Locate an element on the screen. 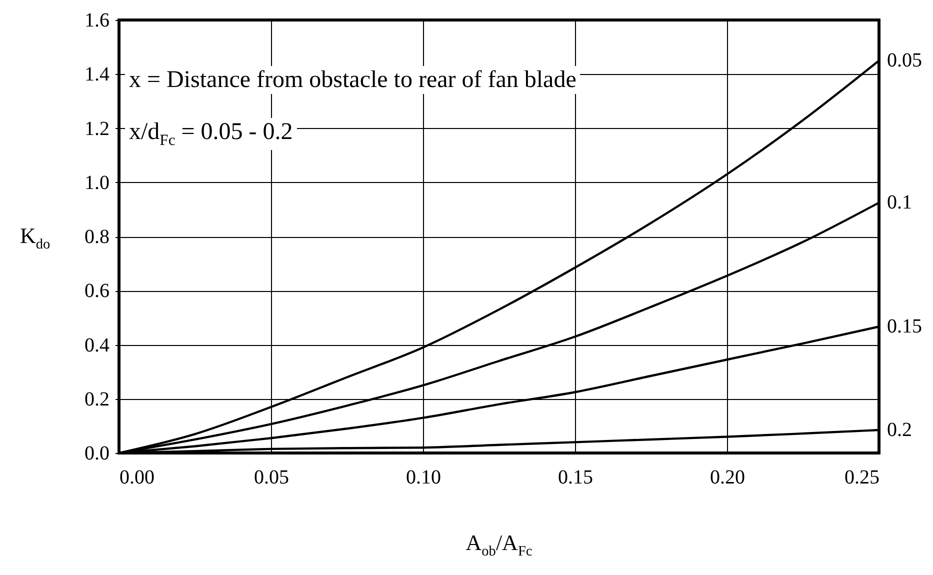 The height and width of the screenshot is (575, 933). x-tick-label: 0.15 is located at coordinates (575, 477).